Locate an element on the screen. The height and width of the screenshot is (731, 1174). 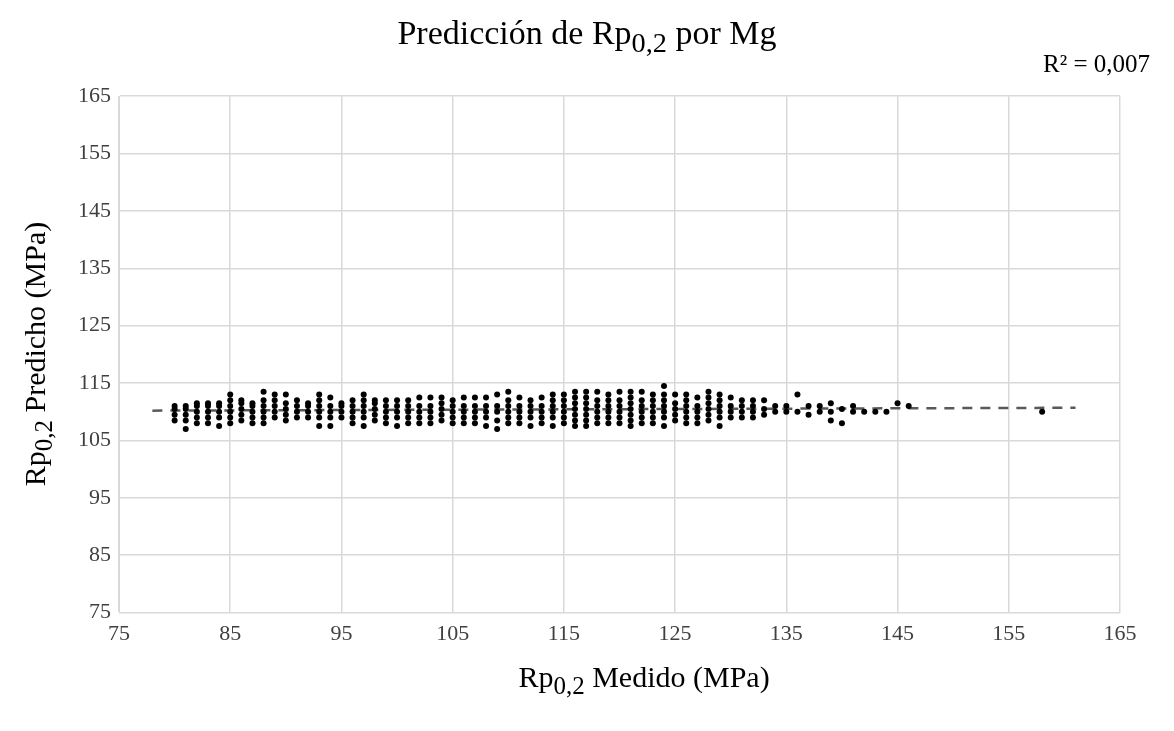
x-tick-label: 75 is located at coordinates (119, 632).